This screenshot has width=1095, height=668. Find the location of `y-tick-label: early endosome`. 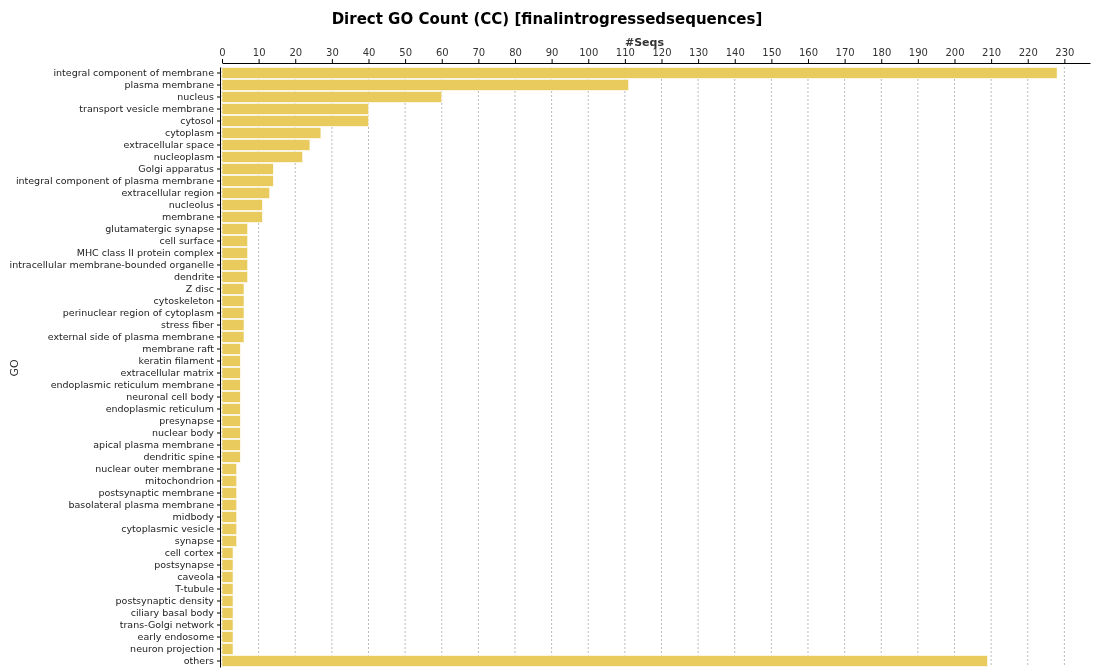

y-tick-label: early endosome is located at coordinates (176, 637).